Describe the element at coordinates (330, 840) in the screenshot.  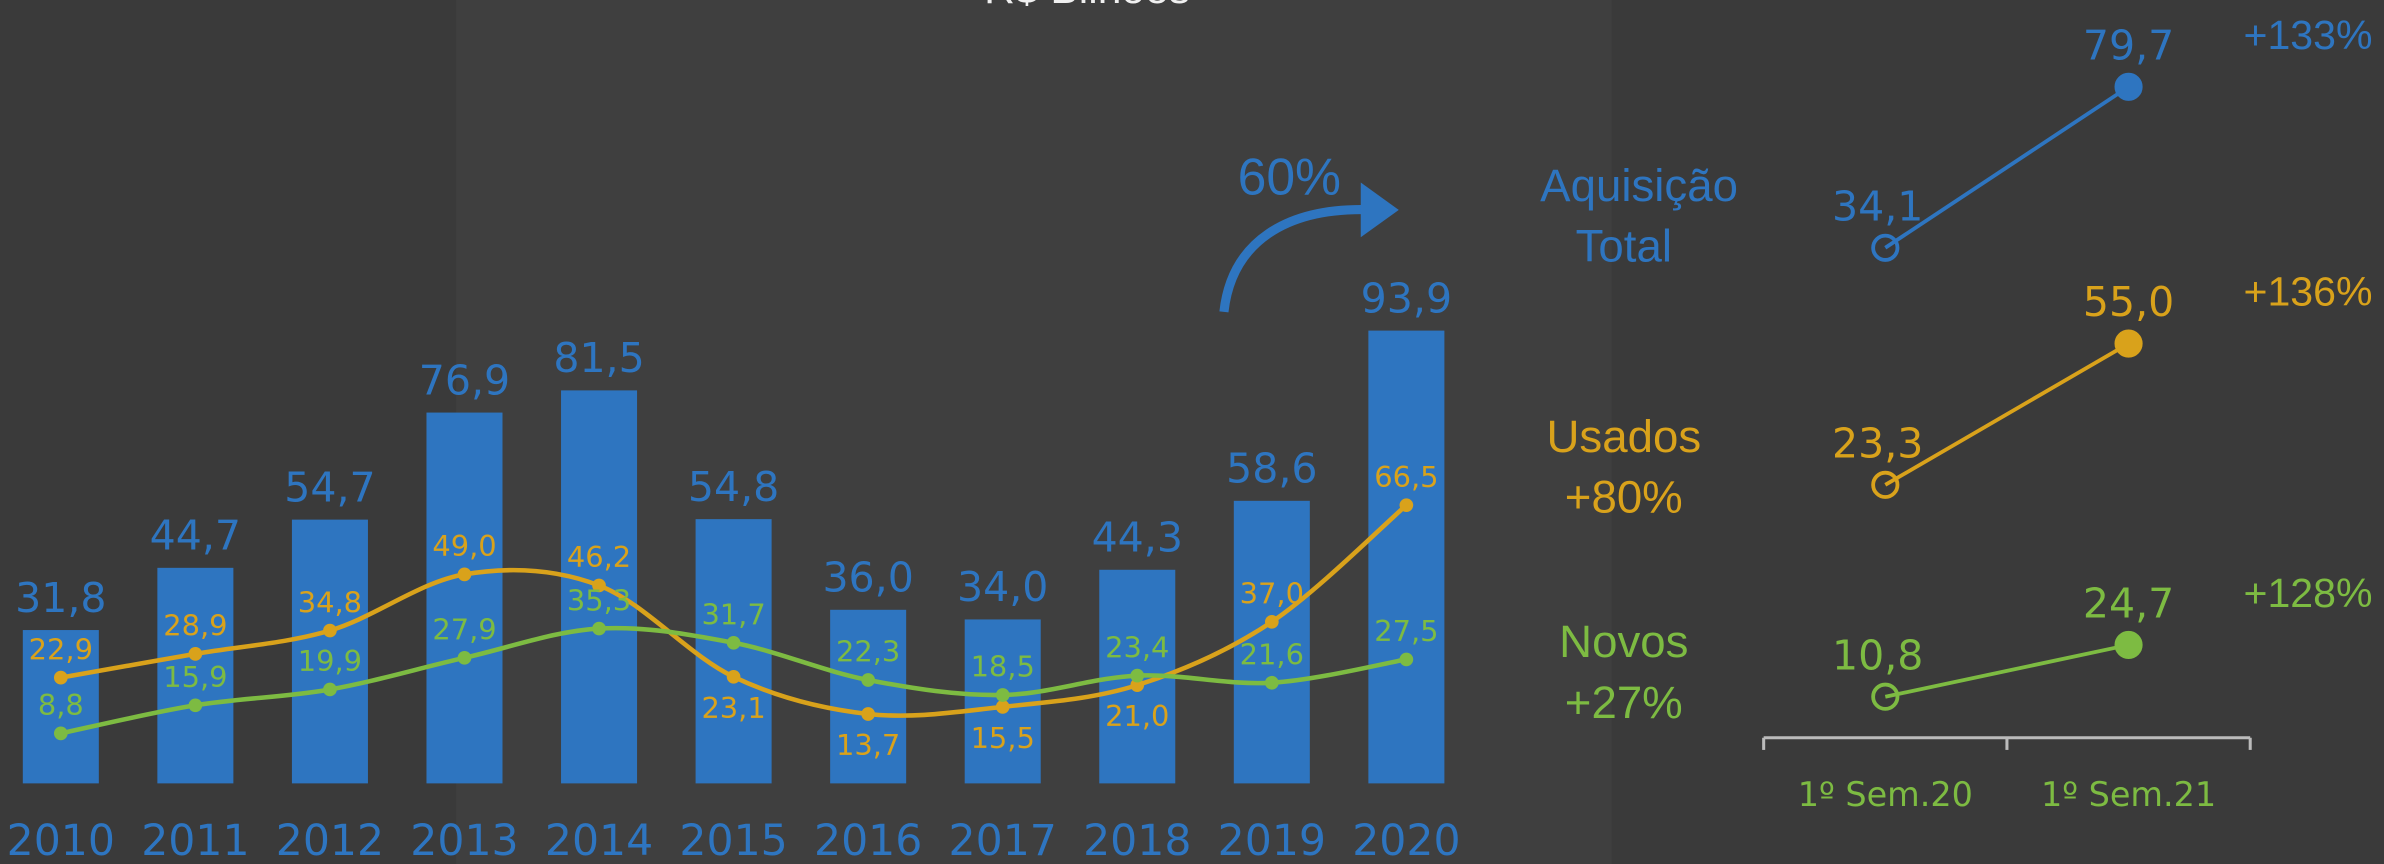
I see `x-tick-label: 2012` at that location.